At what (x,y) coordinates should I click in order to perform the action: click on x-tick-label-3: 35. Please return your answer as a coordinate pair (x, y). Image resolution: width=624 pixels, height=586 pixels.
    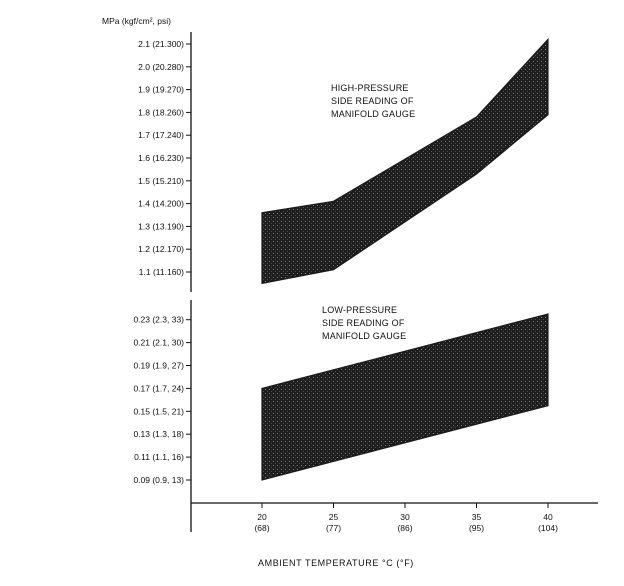
    Looking at the image, I should click on (477, 517).